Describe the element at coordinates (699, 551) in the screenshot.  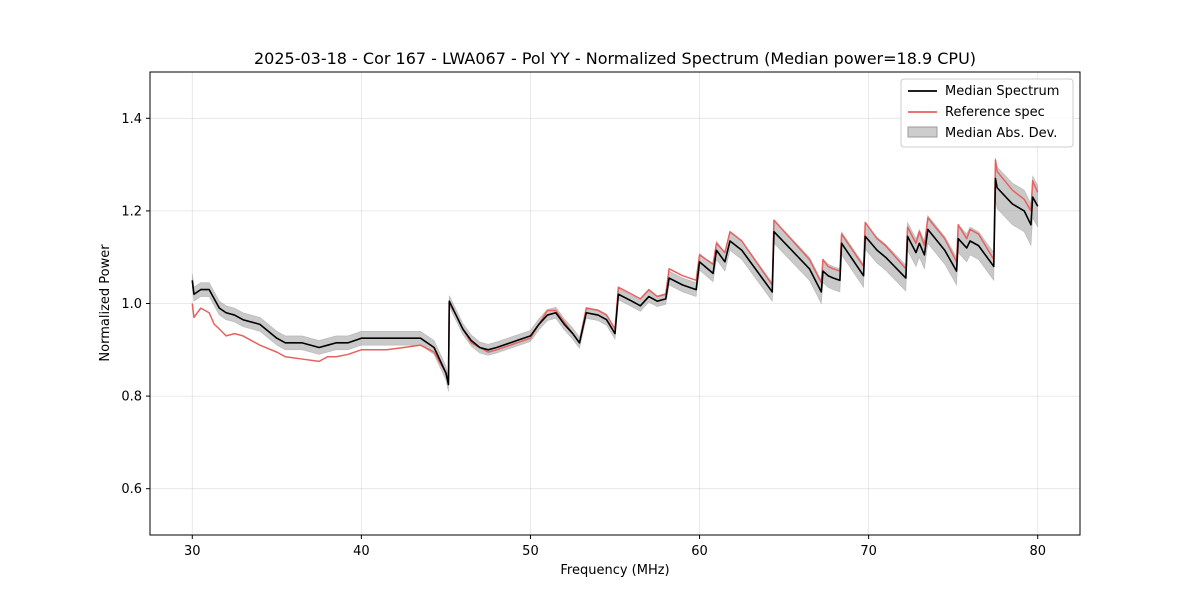
I see `x-tick-label: 60` at that location.